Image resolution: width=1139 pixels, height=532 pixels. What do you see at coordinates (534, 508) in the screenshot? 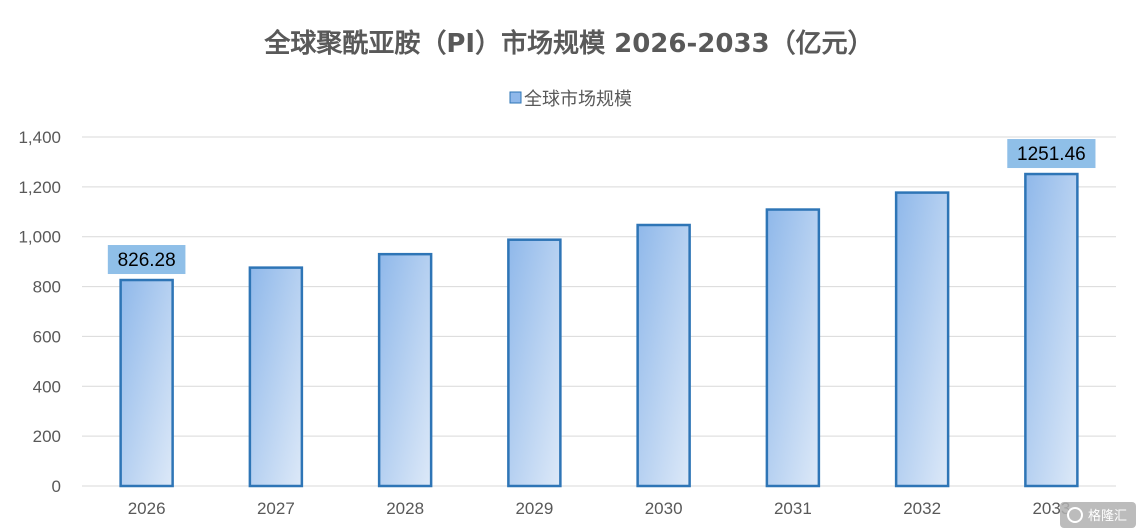
I see `x-tick-label: 2029` at bounding box center [534, 508].